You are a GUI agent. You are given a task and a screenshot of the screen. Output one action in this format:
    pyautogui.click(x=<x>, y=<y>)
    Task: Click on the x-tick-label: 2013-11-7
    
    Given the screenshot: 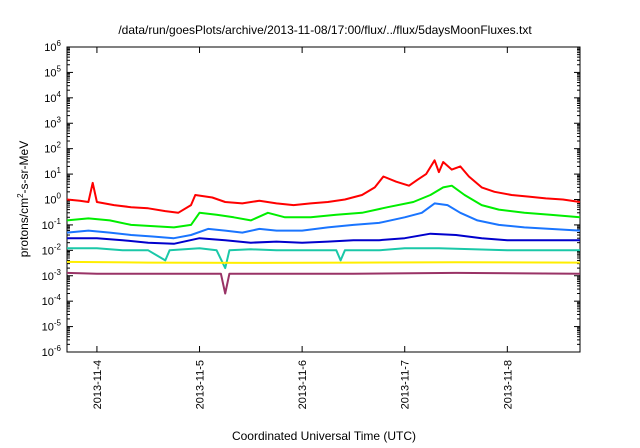 What is the action you would take?
    pyautogui.click(x=406, y=384)
    